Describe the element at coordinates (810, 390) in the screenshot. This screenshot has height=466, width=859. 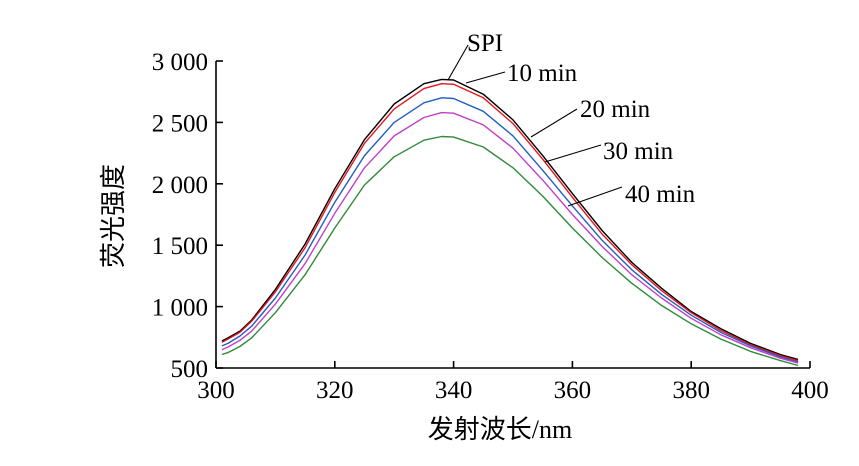
I see `x-tick-label: 400` at that location.